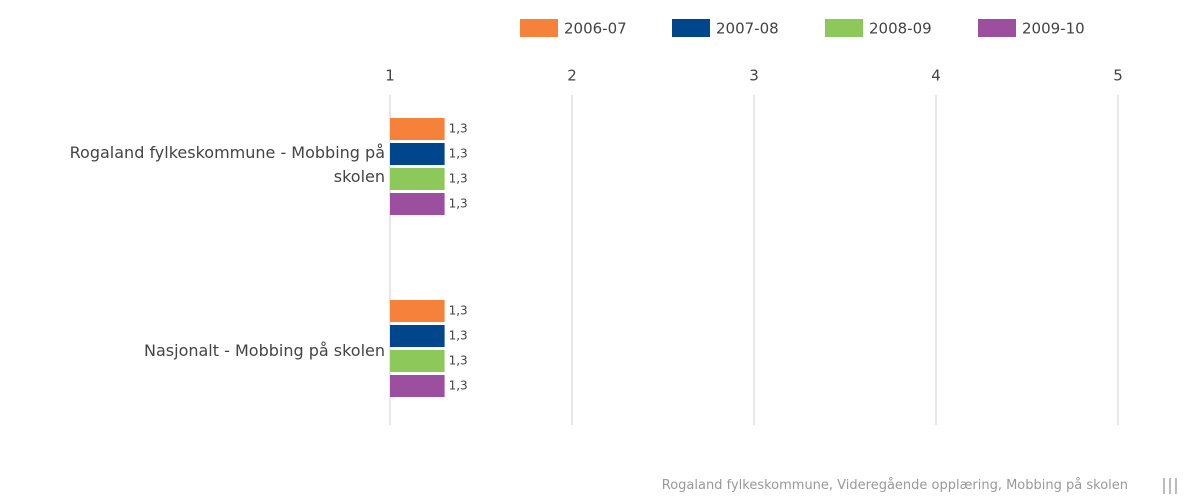 This screenshot has width=1190, height=497. What do you see at coordinates (1170, 486) in the screenshot?
I see `menu-icon` at bounding box center [1170, 486].